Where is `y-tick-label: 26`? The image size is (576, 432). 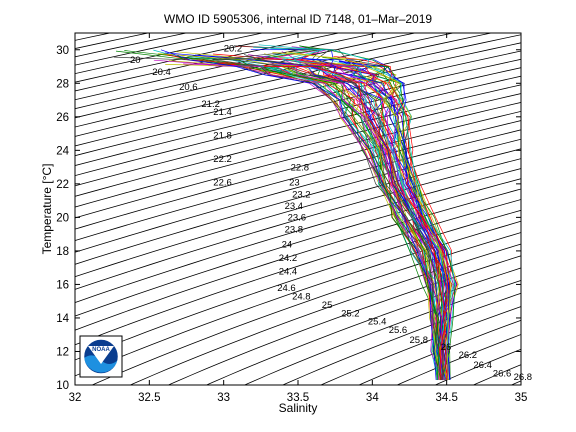 y-tick-label: 26 is located at coordinates (62, 118).